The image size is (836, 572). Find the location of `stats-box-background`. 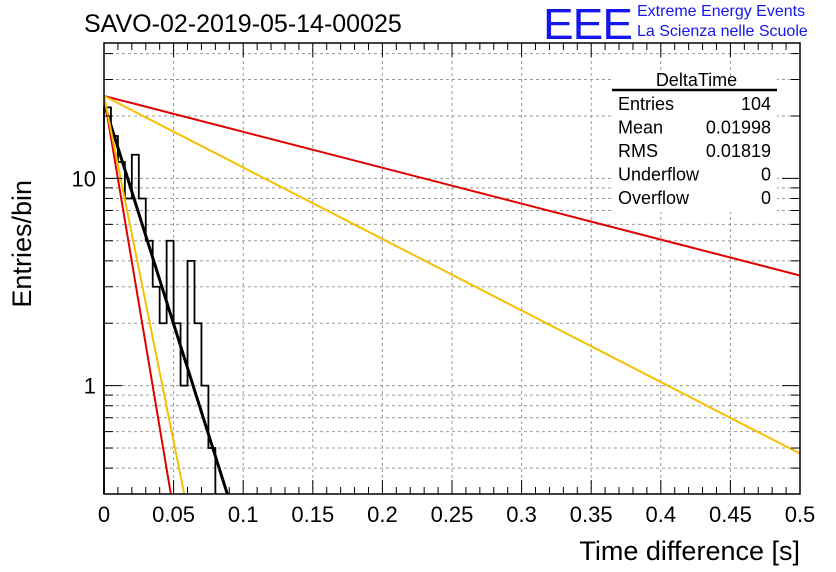

stats-box-background is located at coordinates (694, 144).